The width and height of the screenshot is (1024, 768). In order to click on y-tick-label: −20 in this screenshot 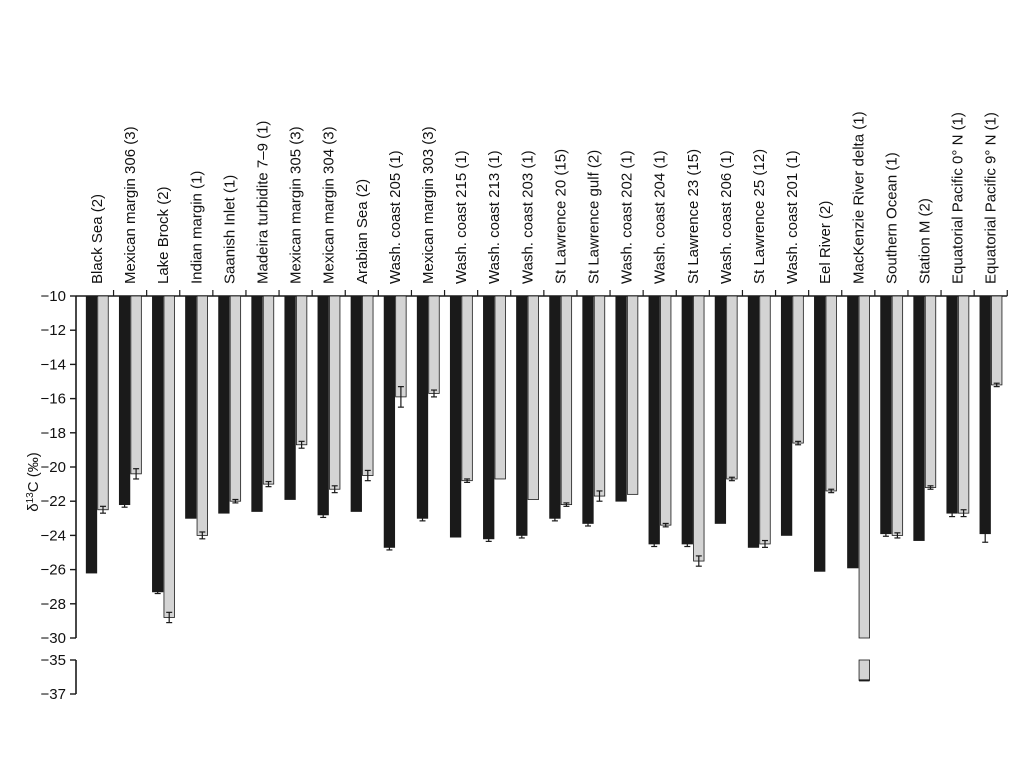, I will do `click(53, 467)`.